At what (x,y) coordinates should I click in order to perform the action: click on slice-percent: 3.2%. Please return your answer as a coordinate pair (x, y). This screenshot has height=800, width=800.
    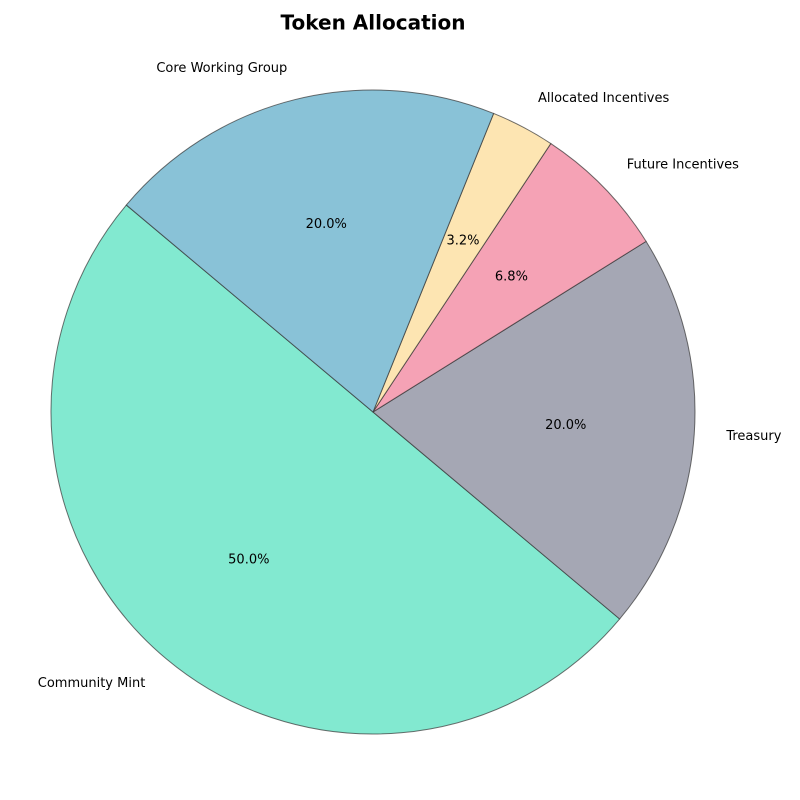
    Looking at the image, I should click on (462, 241).